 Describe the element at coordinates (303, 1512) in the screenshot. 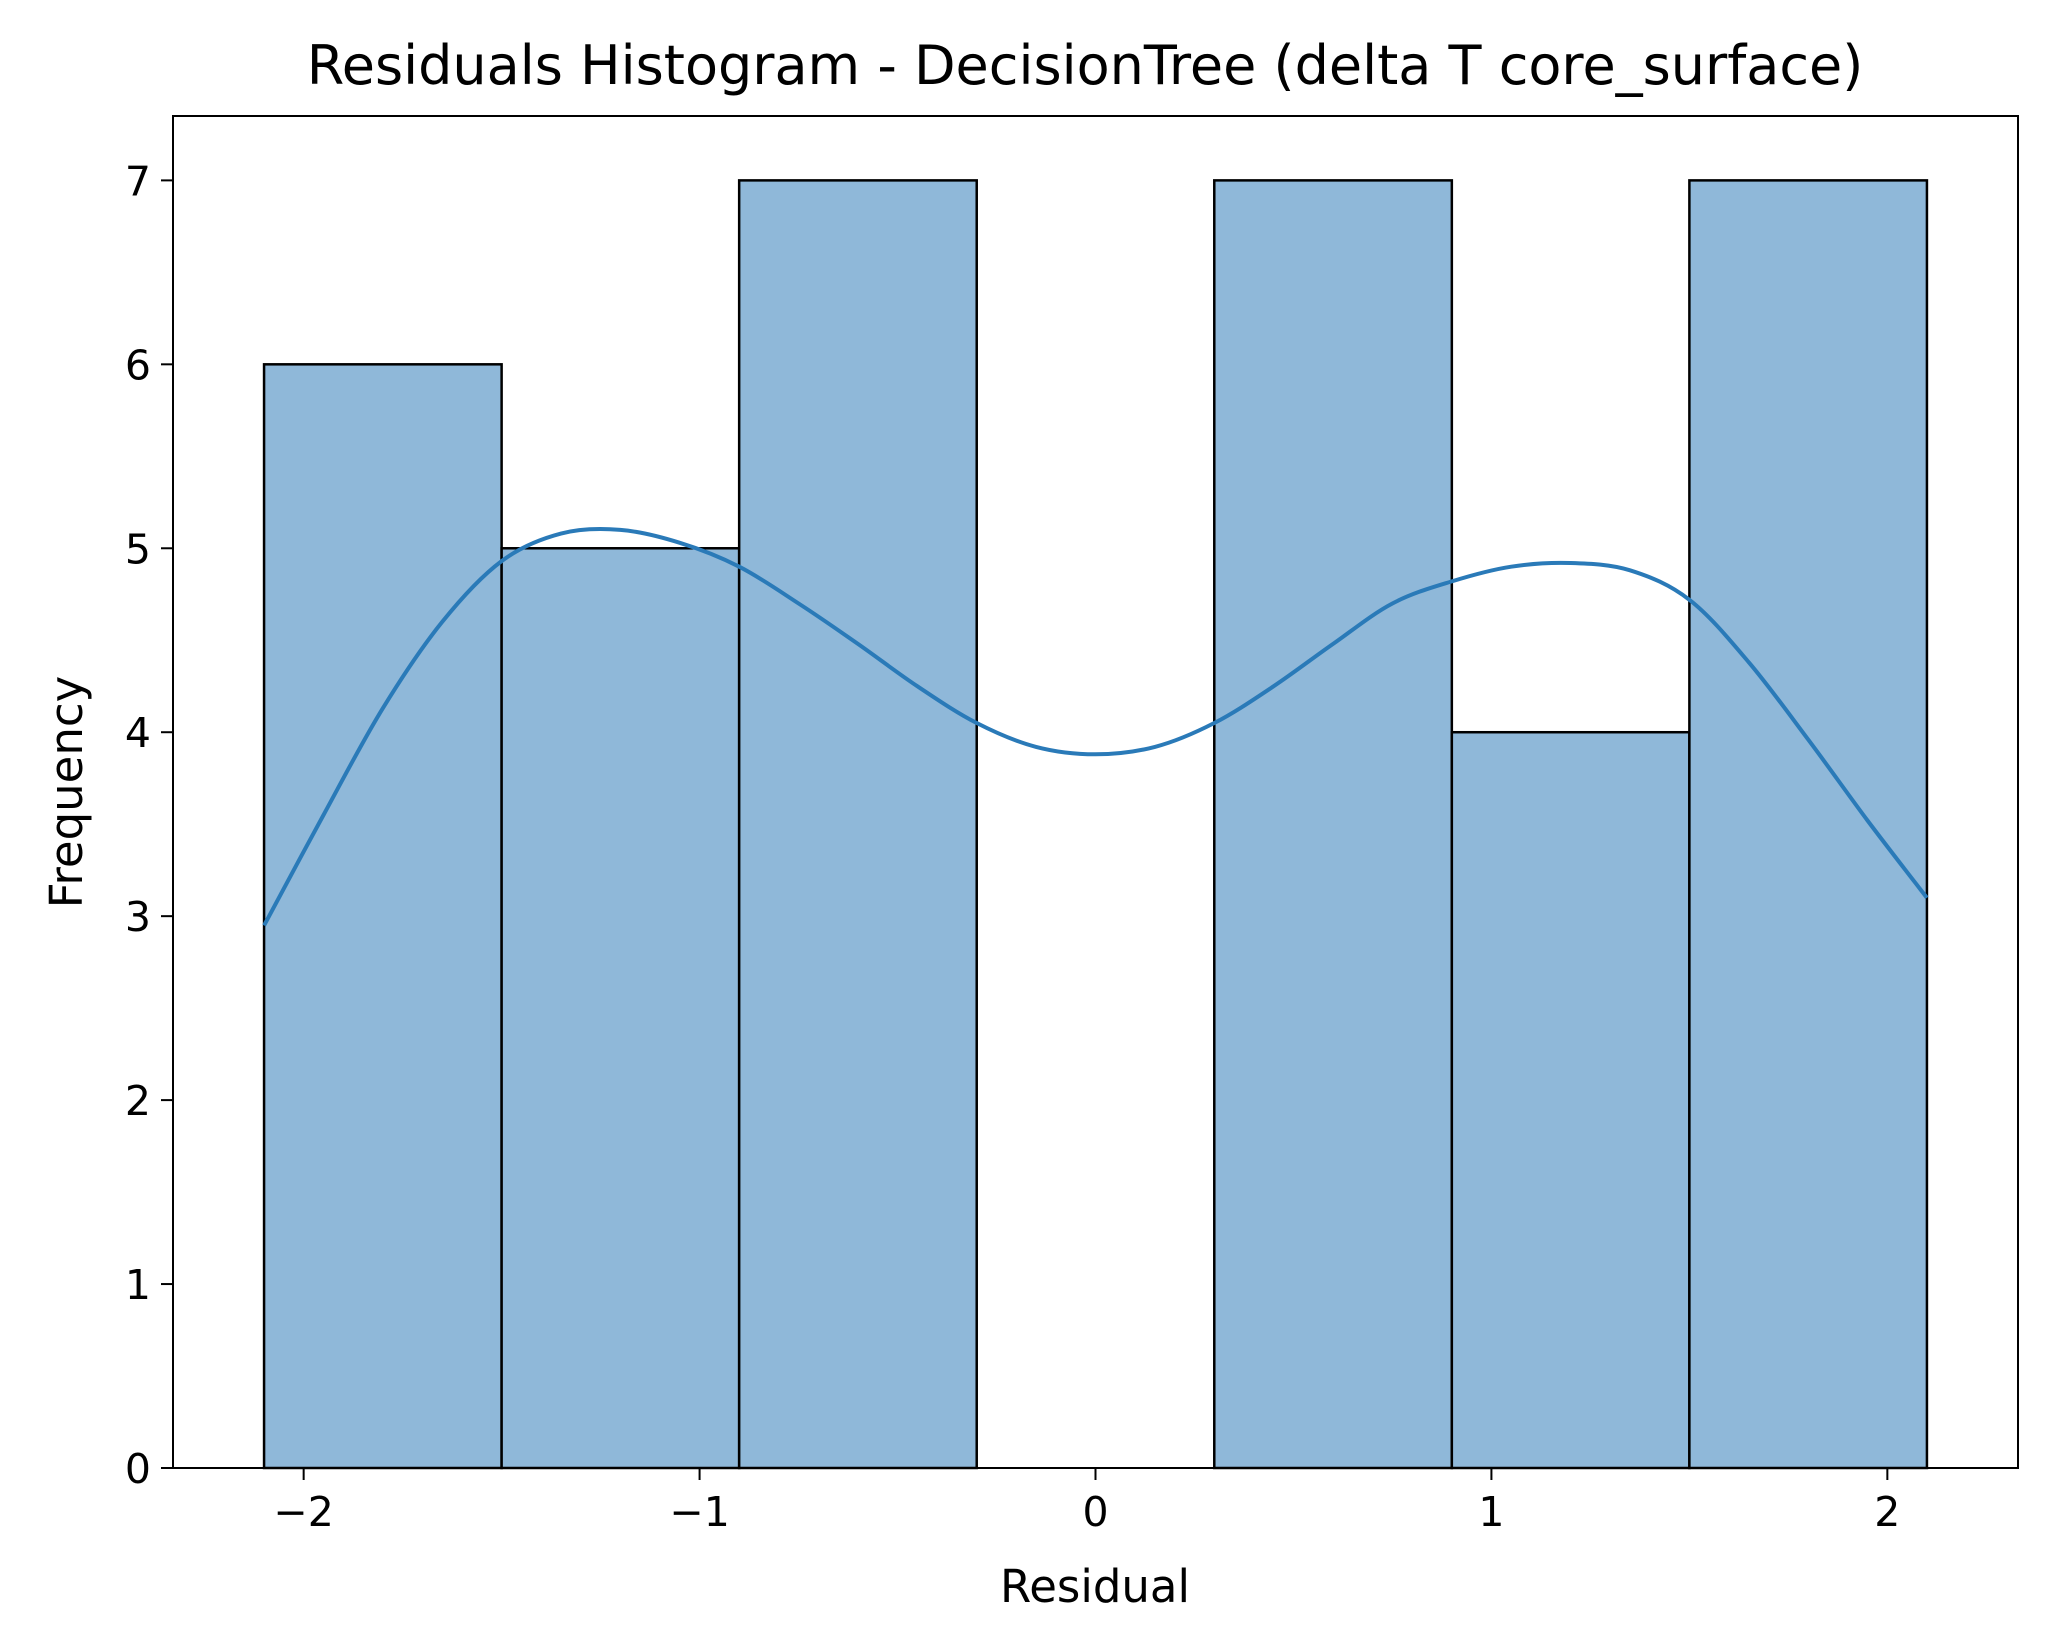

I see `x-tick-label: −2` at that location.